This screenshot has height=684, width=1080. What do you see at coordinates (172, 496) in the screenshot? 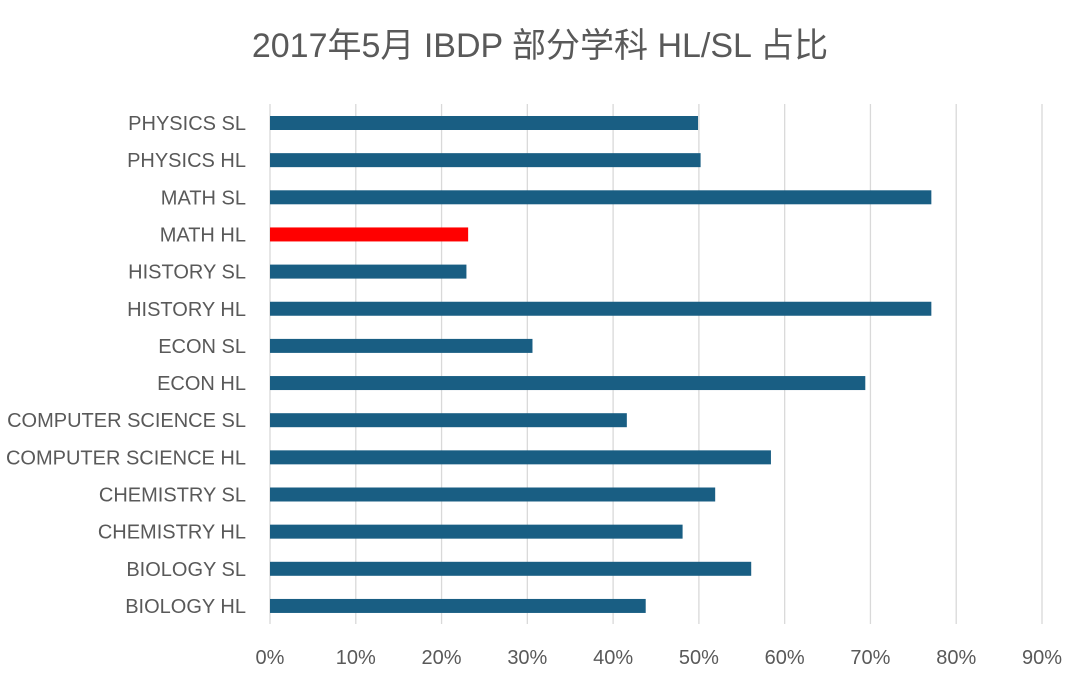
I see `category-label: CHEMISTRY SL` at bounding box center [172, 496].